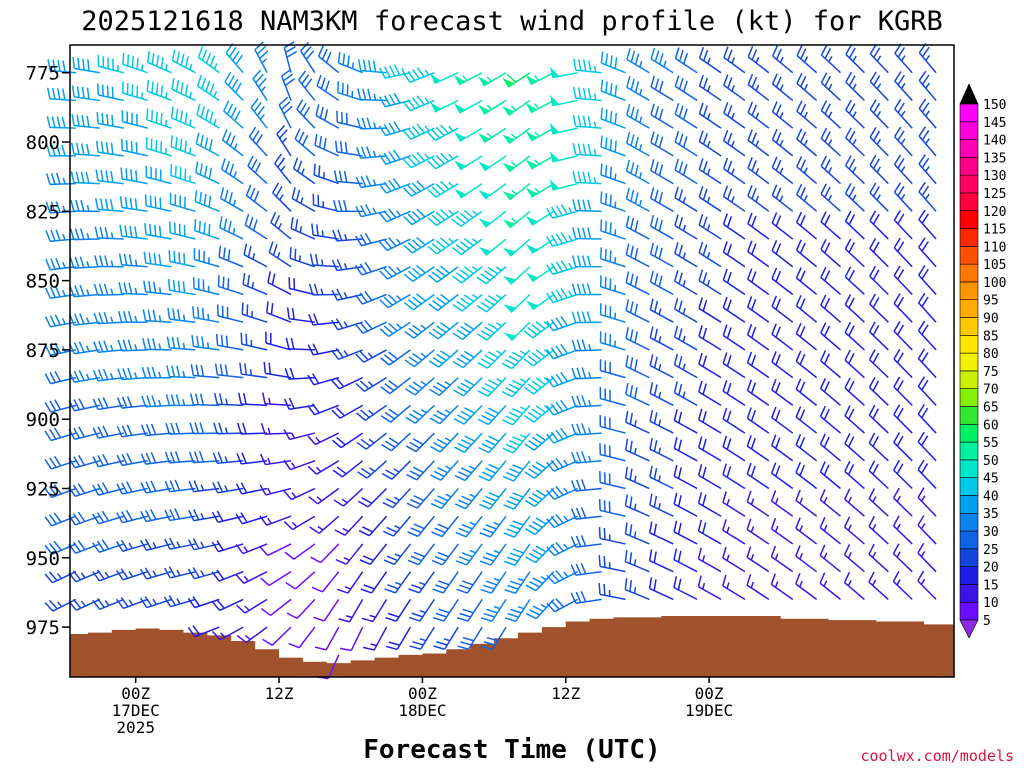  Describe the element at coordinates (422, 710) in the screenshot. I see `x-tick-label: 18DEC` at that location.